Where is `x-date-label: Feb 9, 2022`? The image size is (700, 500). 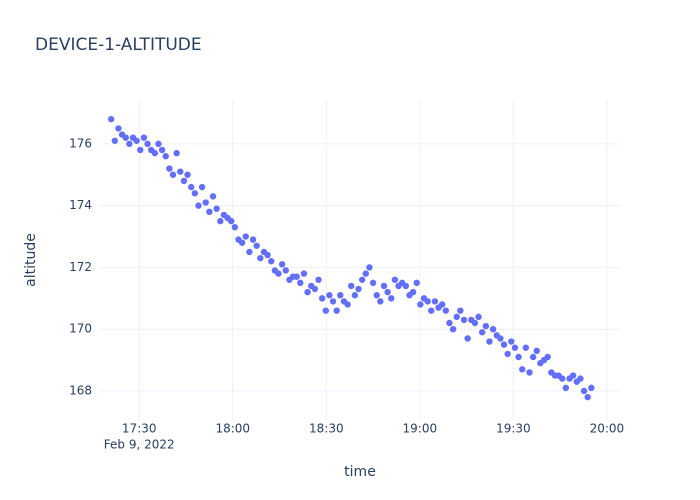 x-date-label: Feb 9, 2022 is located at coordinates (139, 445).